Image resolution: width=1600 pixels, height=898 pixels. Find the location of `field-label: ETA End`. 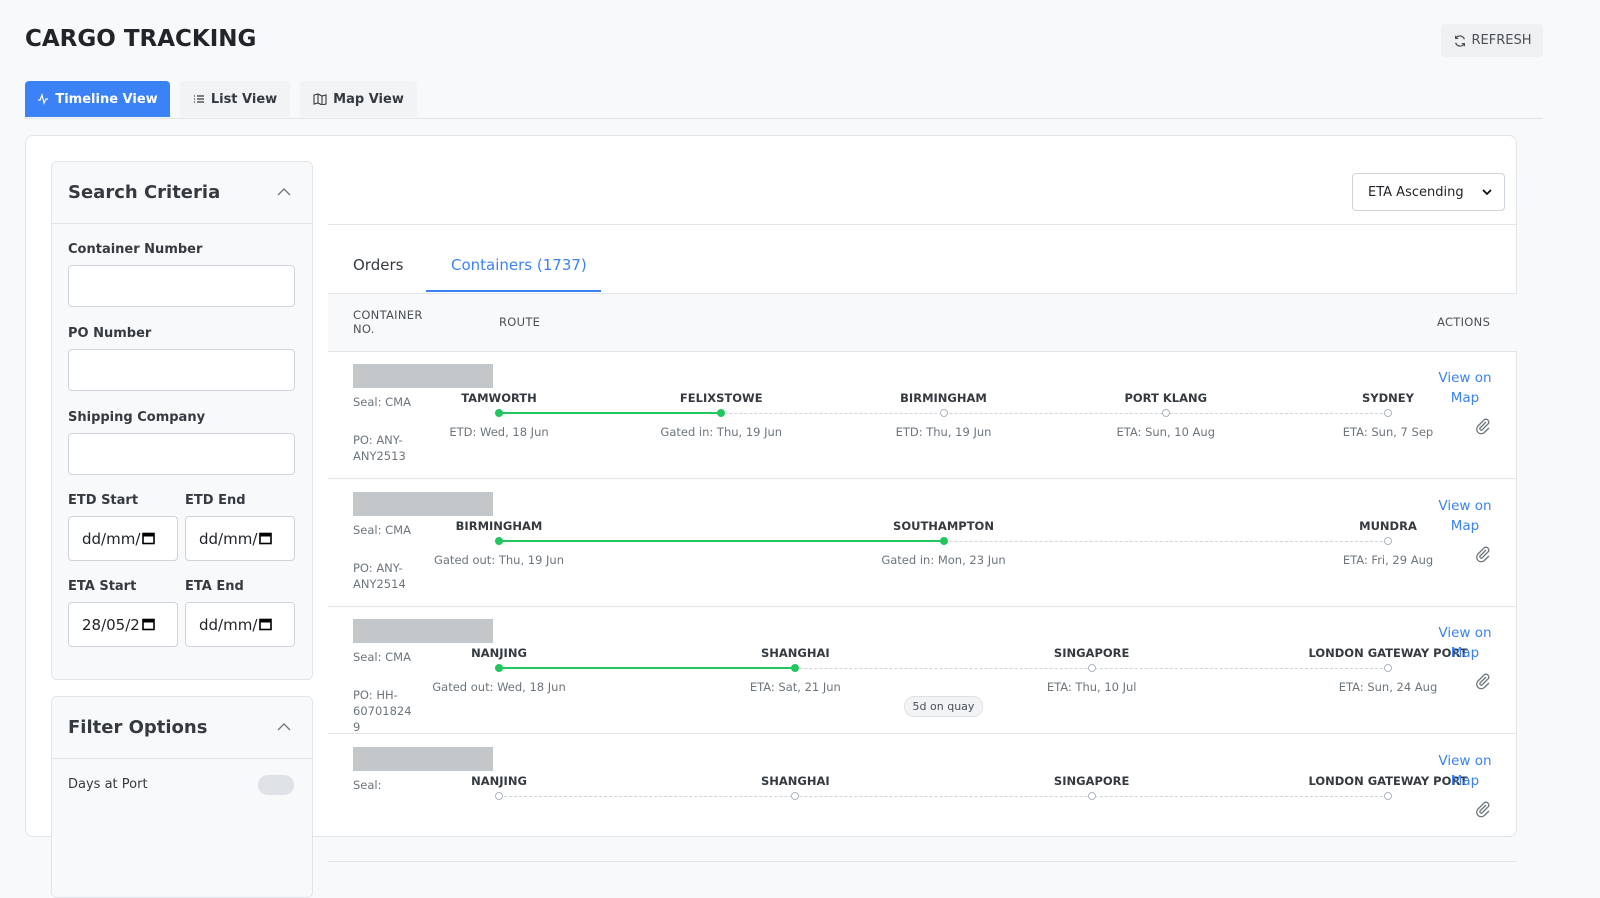

field-label: ETA End is located at coordinates (214, 586).